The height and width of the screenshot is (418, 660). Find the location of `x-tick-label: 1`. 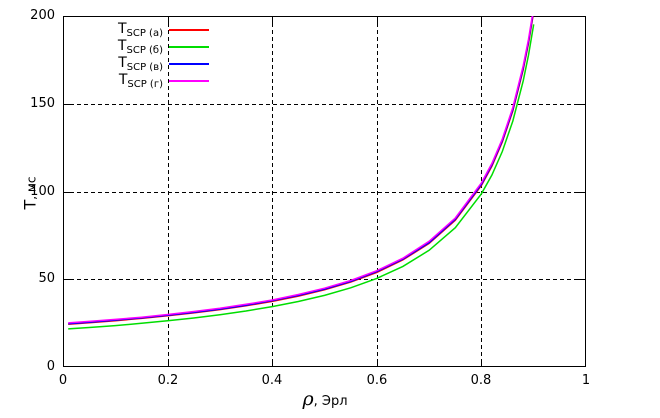

x-tick-label: 1 is located at coordinates (586, 380).